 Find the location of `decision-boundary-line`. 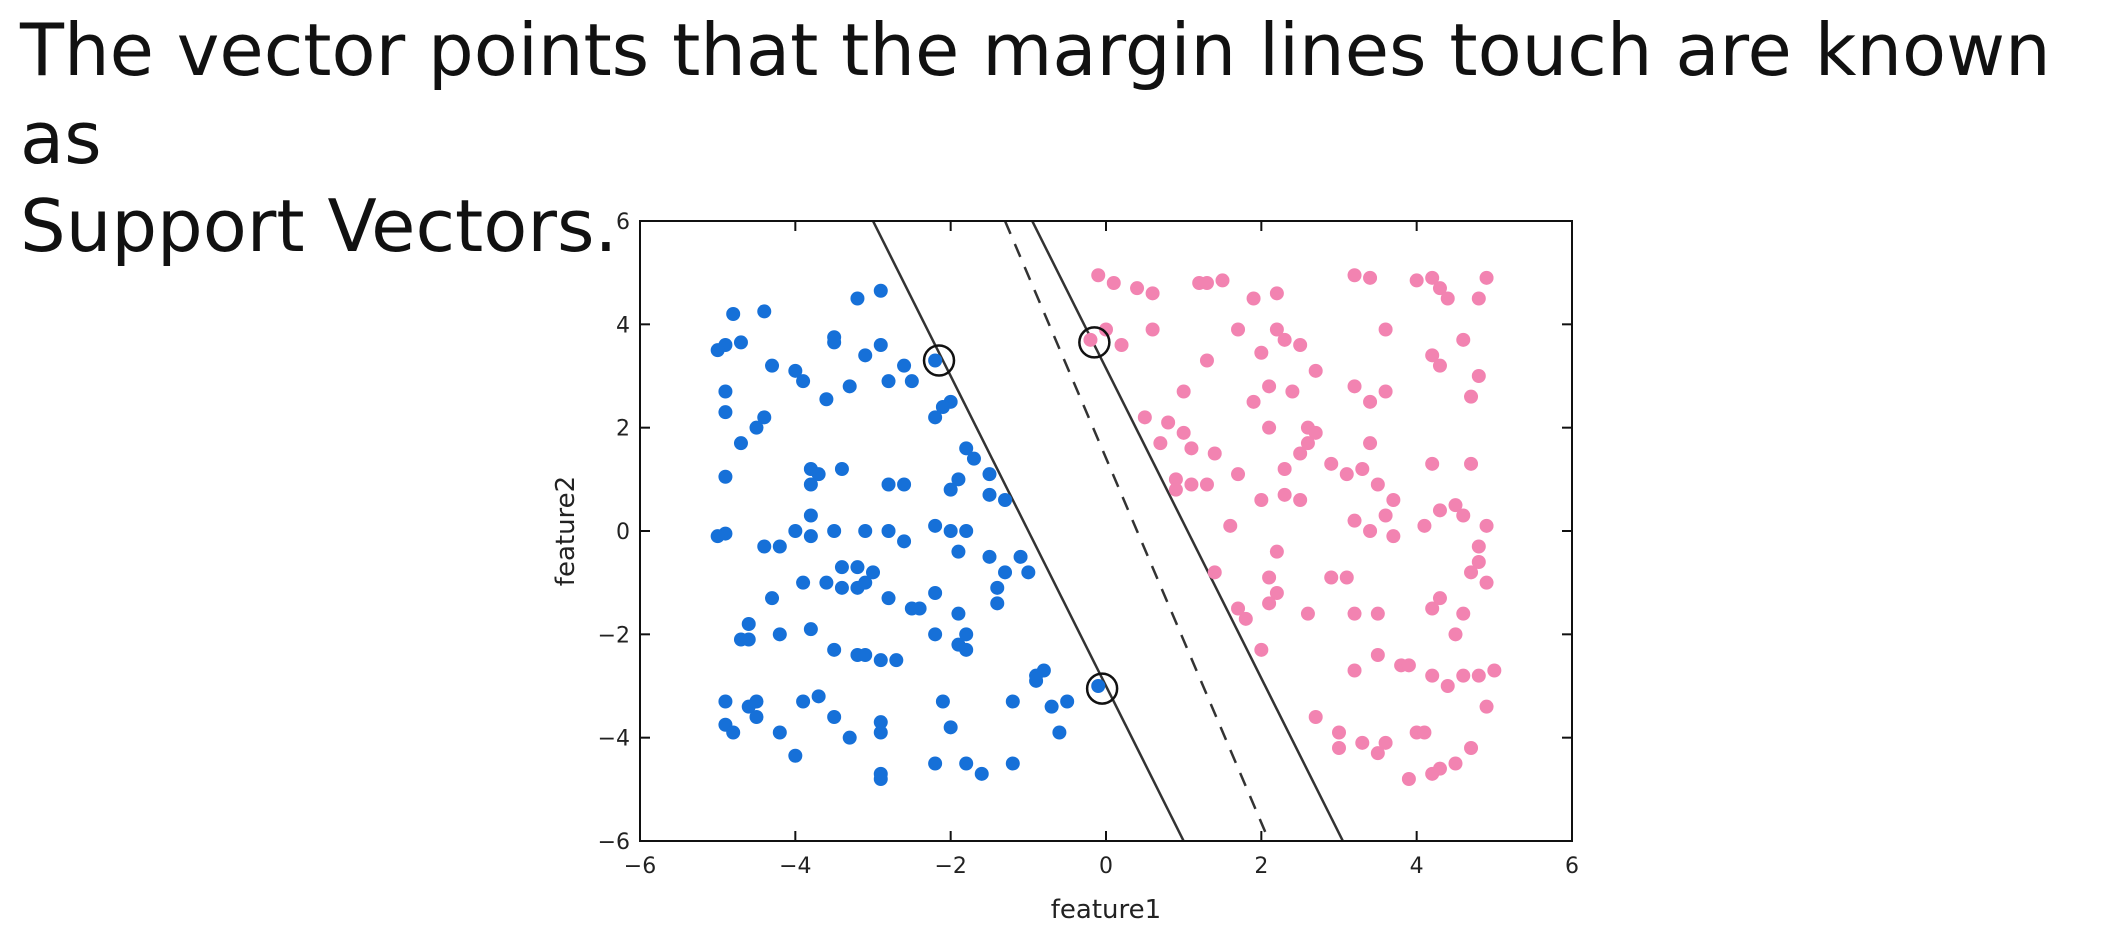

decision-boundary-line is located at coordinates (1137, 531).